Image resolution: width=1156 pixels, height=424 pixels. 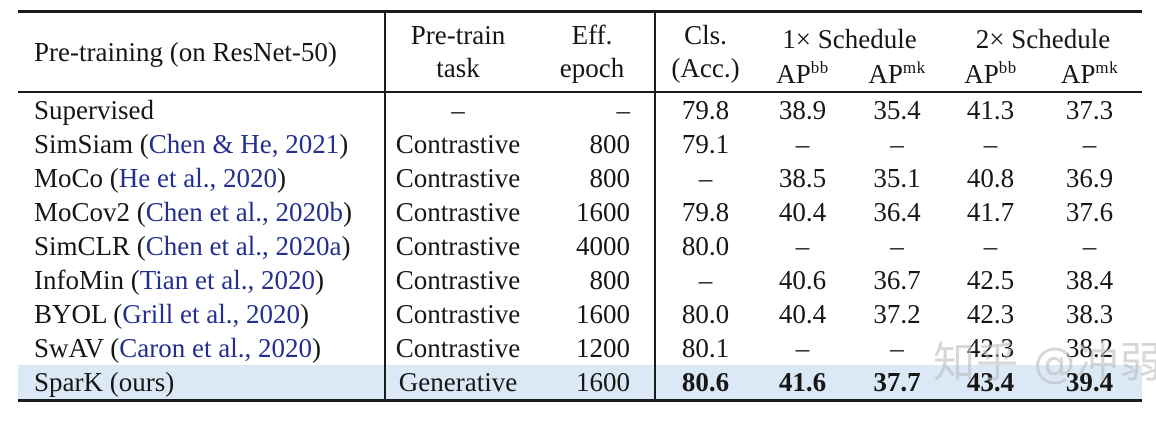 What do you see at coordinates (1089, 110) in the screenshot?
I see `ap-mk-2x-cell: 37.3` at bounding box center [1089, 110].